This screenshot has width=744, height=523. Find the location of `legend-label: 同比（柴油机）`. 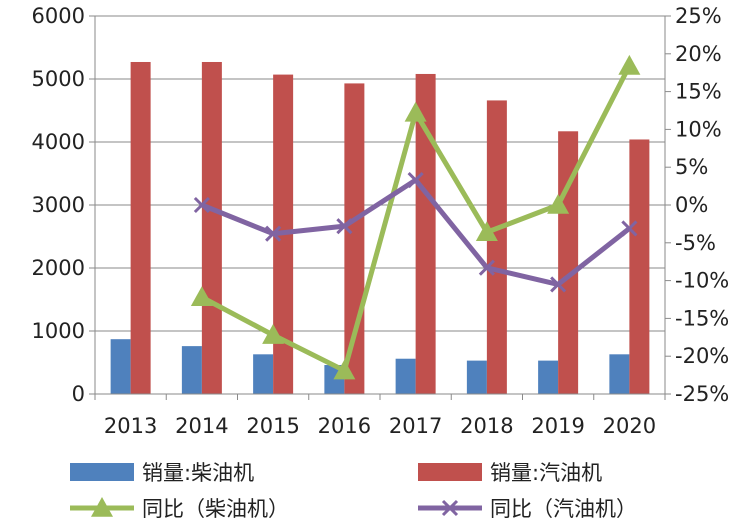

legend-label: 同比（柴油机） is located at coordinates (215, 509).